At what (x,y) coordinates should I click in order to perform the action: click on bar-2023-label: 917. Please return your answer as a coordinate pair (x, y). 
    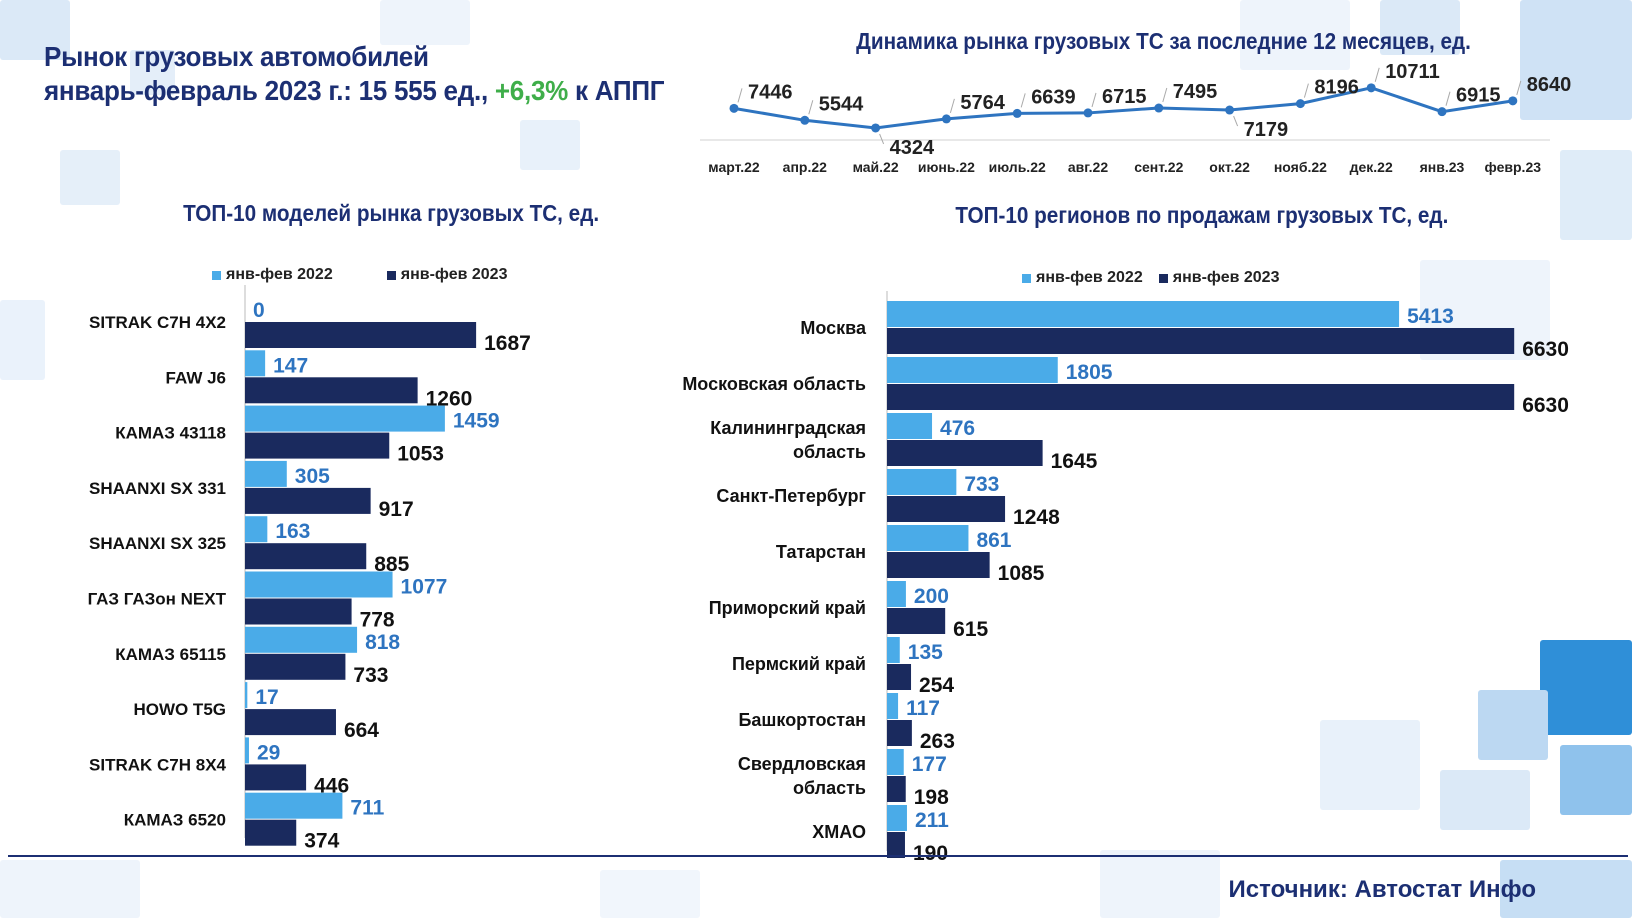
    Looking at the image, I should click on (396, 509).